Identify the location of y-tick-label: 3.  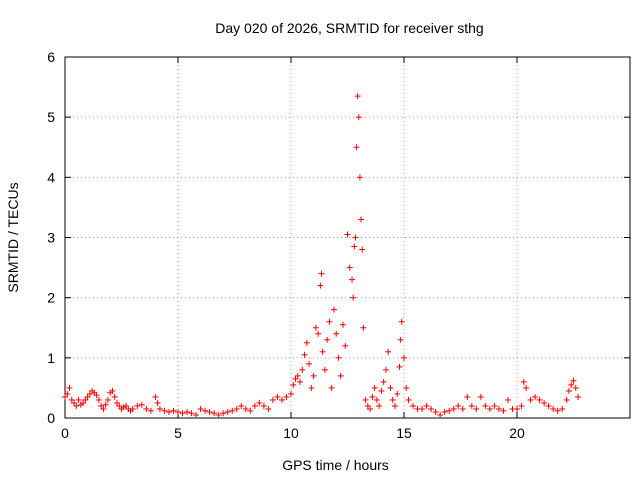
(51, 238).